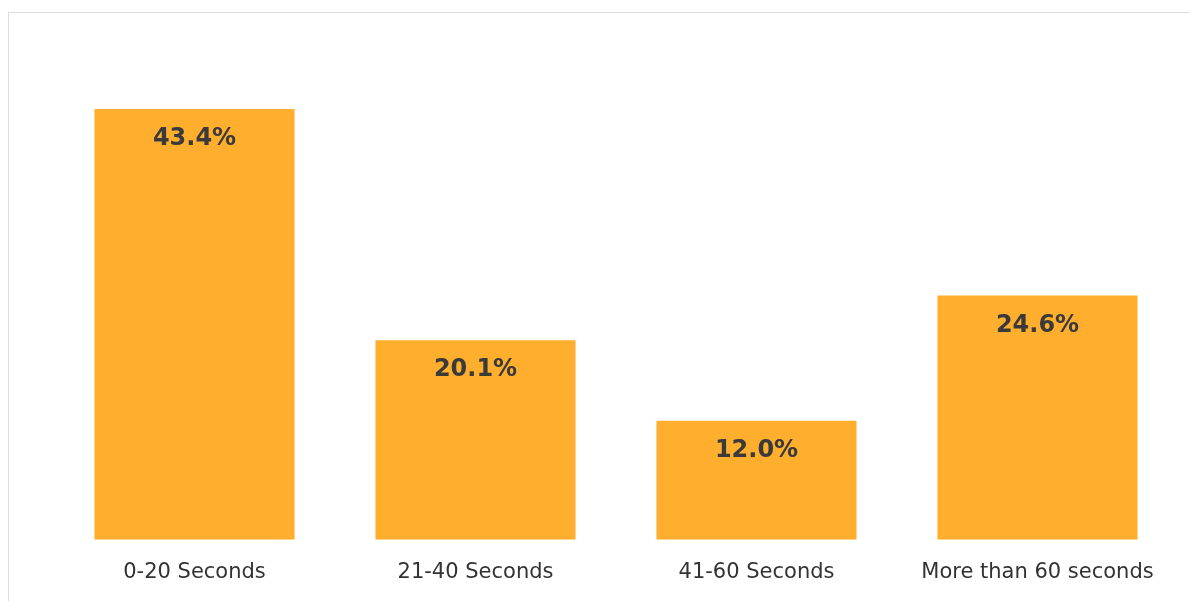  I want to click on x-tick-label: 41-60 Seconds, so click(756, 570).